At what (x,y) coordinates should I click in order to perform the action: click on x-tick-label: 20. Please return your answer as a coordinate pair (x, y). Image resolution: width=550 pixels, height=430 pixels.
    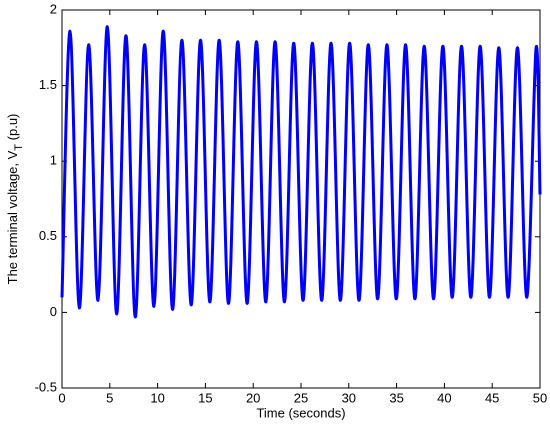
    Looking at the image, I should click on (253, 397).